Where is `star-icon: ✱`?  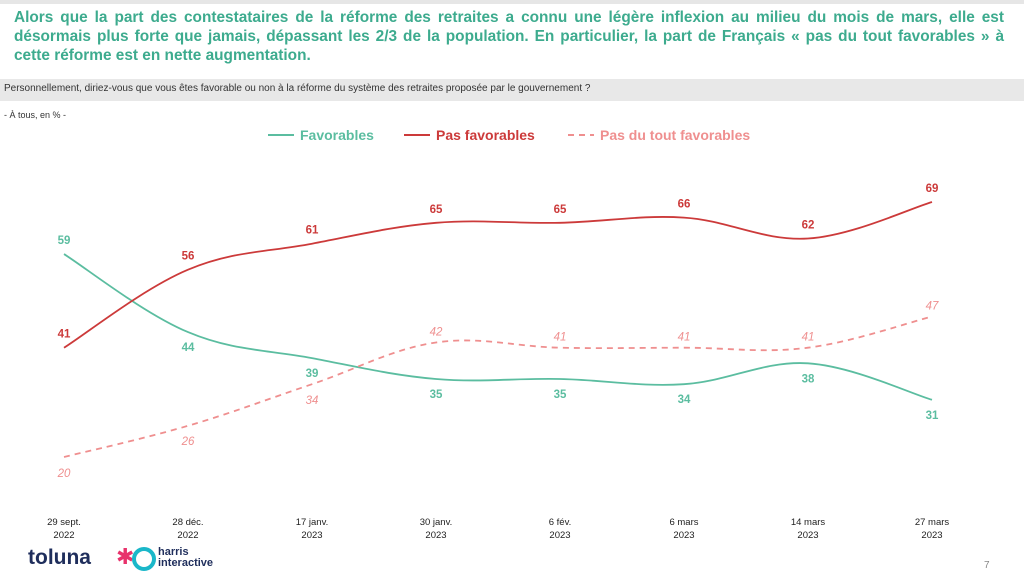 star-icon: ✱ is located at coordinates (125, 556).